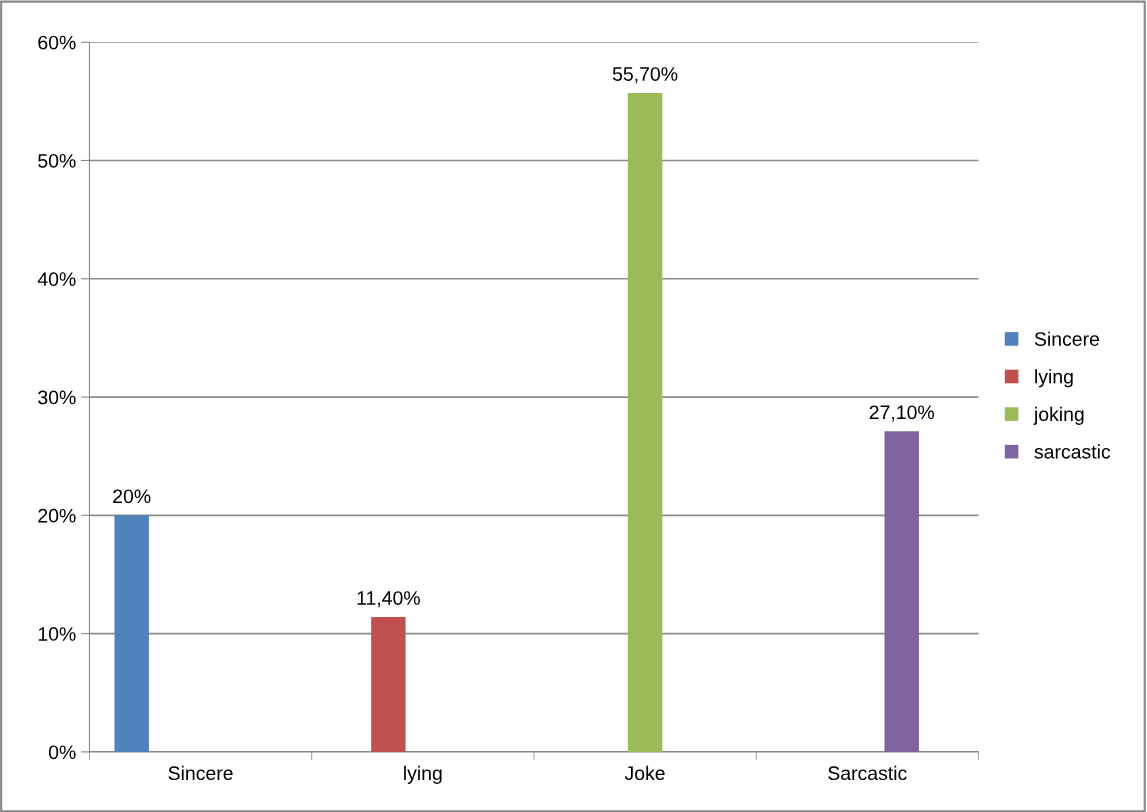 The width and height of the screenshot is (1147, 812). I want to click on y-tick-label: 30%, so click(57, 397).